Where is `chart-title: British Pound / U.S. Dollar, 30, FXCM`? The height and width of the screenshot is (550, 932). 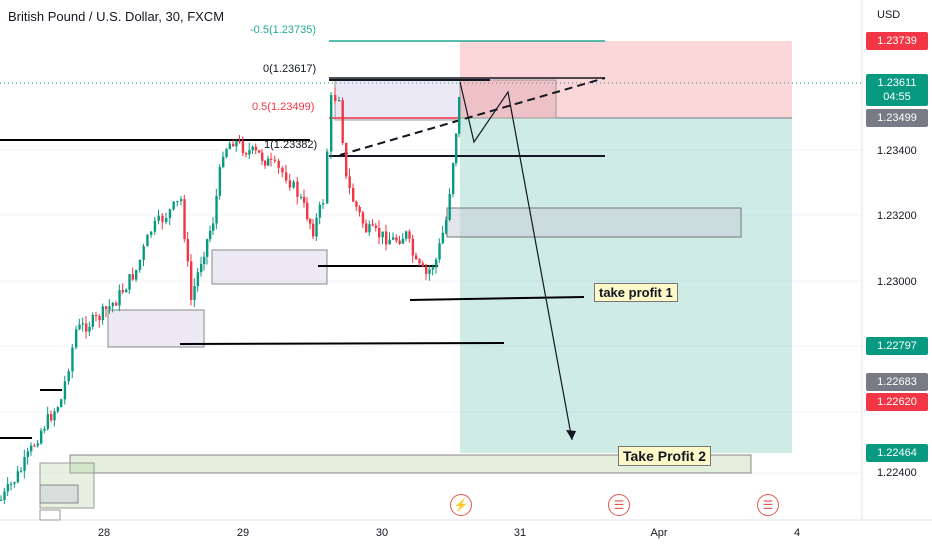 chart-title: British Pound / U.S. Dollar, 30, FXCM is located at coordinates (116, 16).